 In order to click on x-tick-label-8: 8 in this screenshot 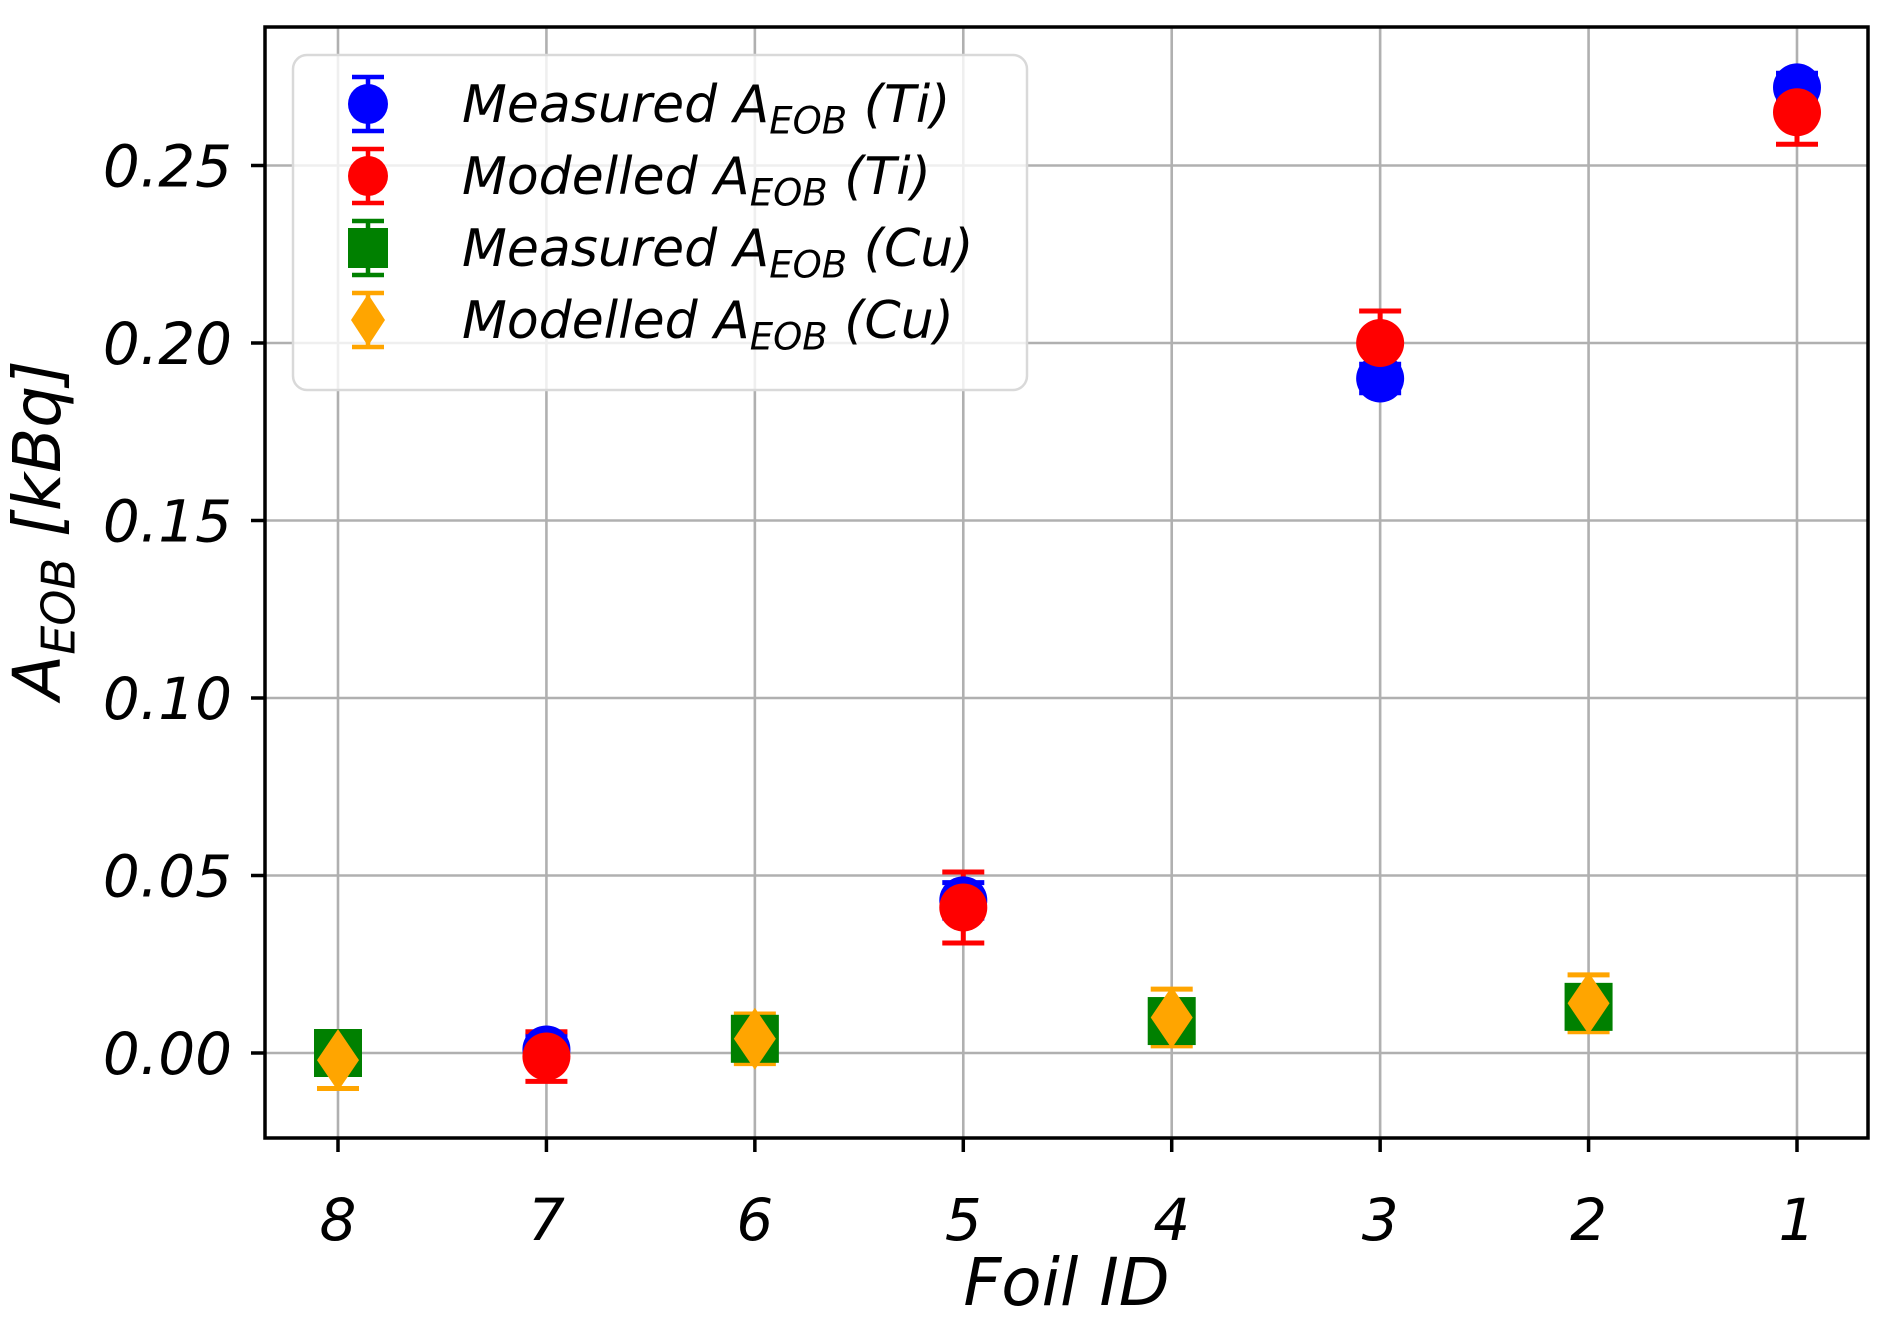, I will do `click(338, 1220)`.